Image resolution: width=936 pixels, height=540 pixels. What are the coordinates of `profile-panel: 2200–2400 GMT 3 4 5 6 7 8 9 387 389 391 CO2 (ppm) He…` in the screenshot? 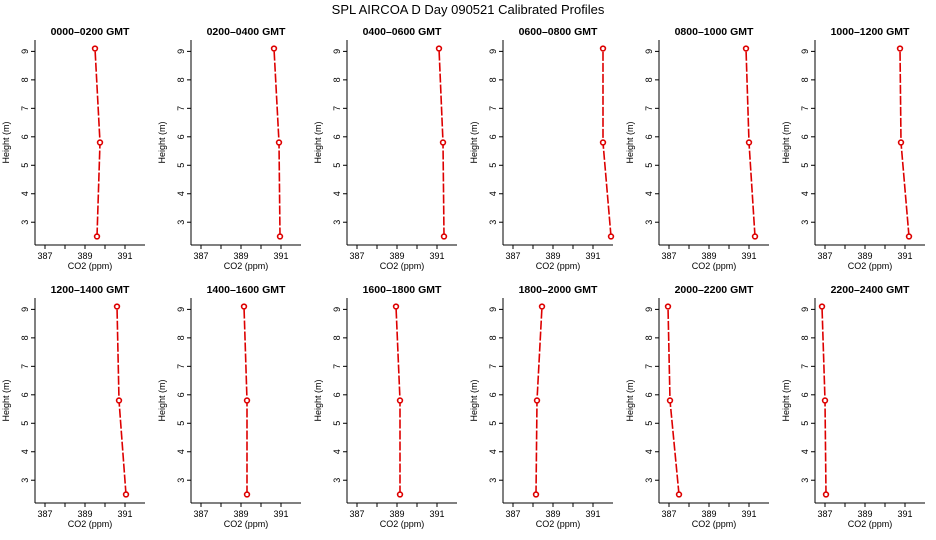 It's located at (853, 406).